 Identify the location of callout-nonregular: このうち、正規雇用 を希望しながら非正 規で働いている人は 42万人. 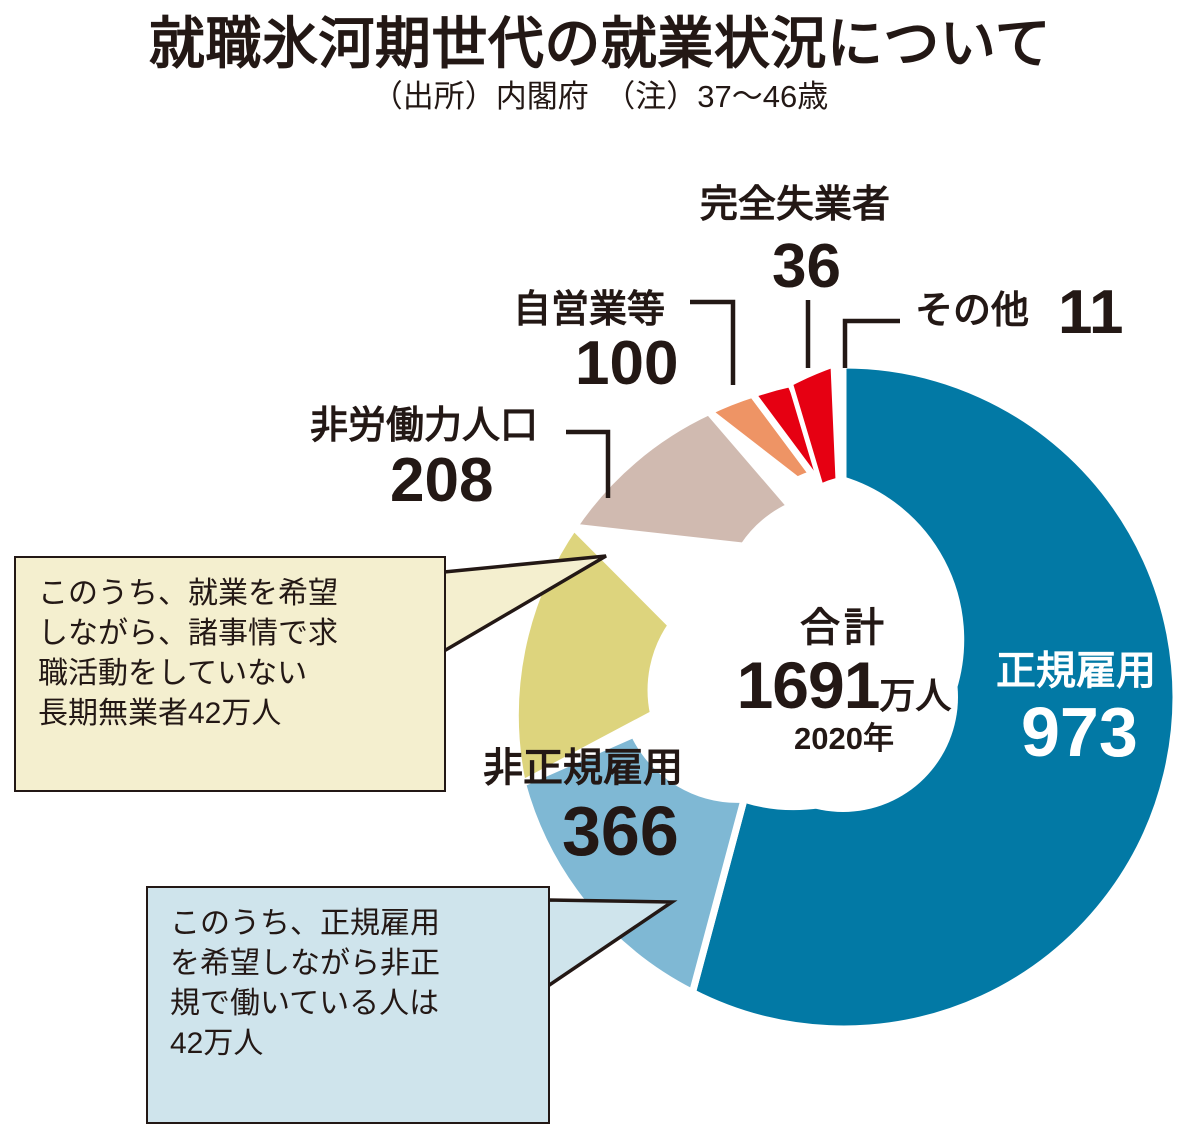
(348, 1005).